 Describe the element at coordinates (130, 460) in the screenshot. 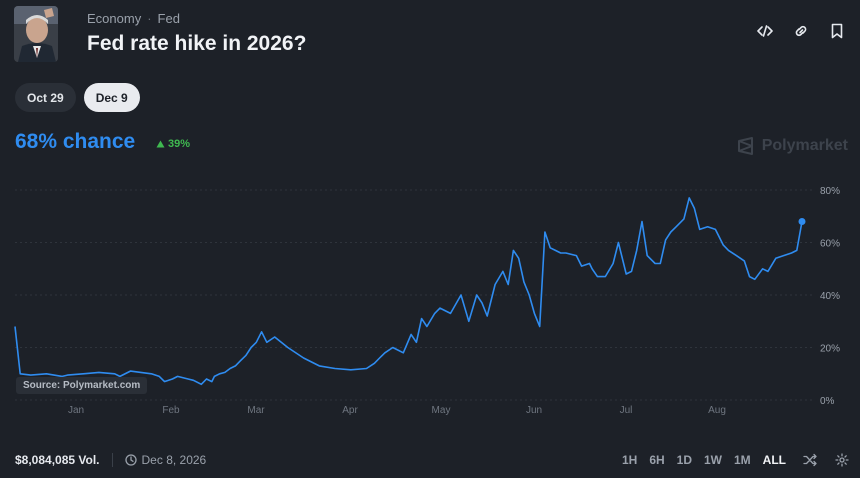

I see `clock-icon` at that location.